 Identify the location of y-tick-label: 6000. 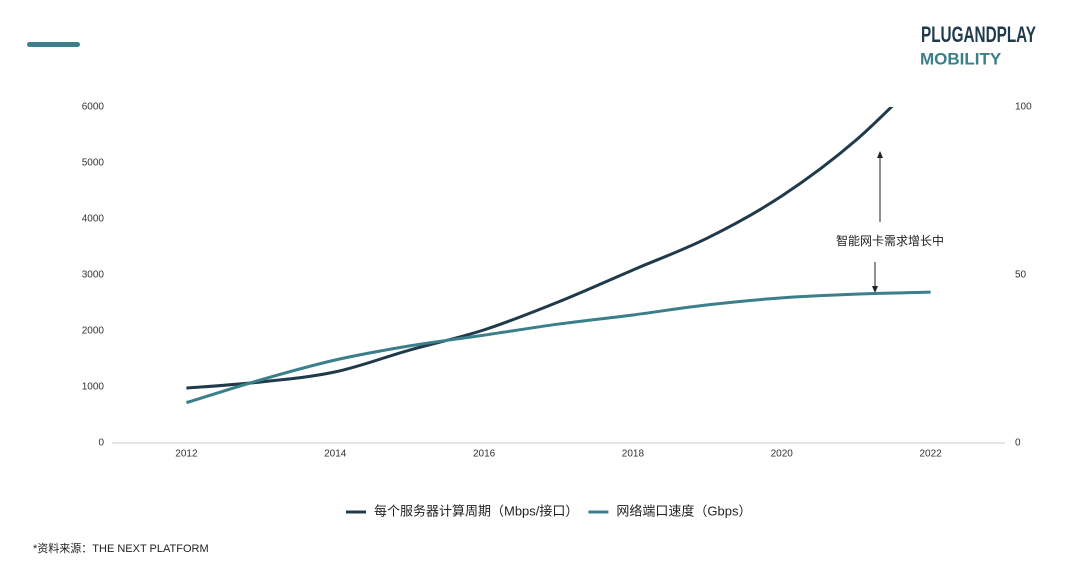
(93, 107).